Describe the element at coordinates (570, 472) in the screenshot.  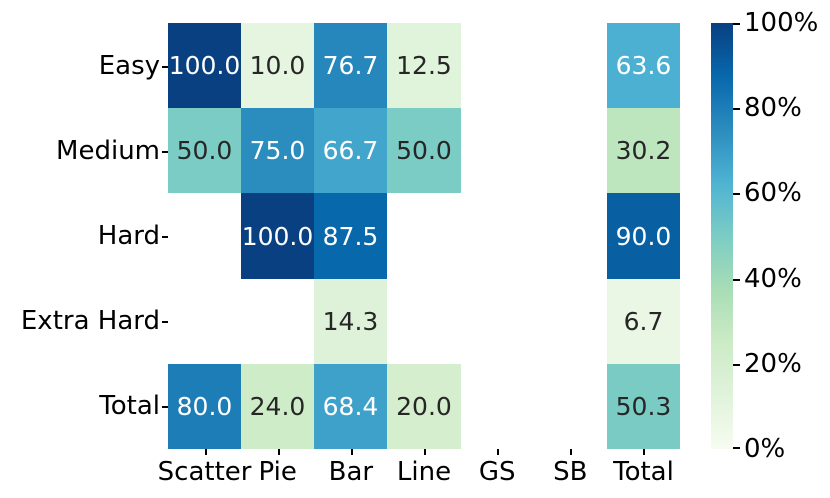
I see `x-tick-label-sb: SB` at that location.